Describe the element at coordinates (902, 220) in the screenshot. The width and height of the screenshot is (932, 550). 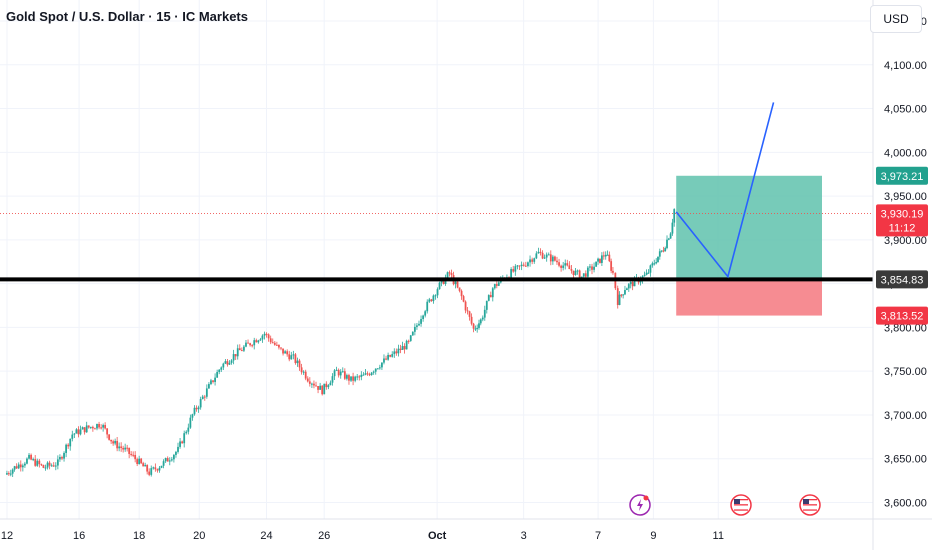
I see `current-price-label-bg` at that location.